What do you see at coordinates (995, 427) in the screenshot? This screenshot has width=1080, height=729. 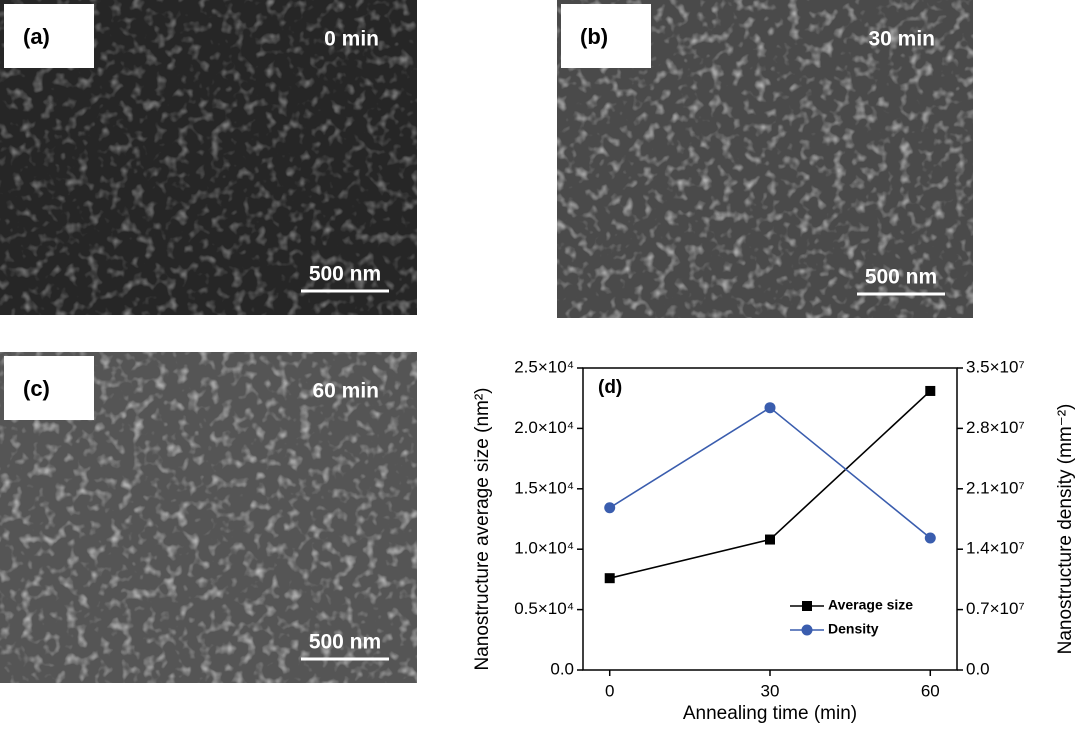 I see `y2-tick-label: 2.8×10⁷` at bounding box center [995, 427].